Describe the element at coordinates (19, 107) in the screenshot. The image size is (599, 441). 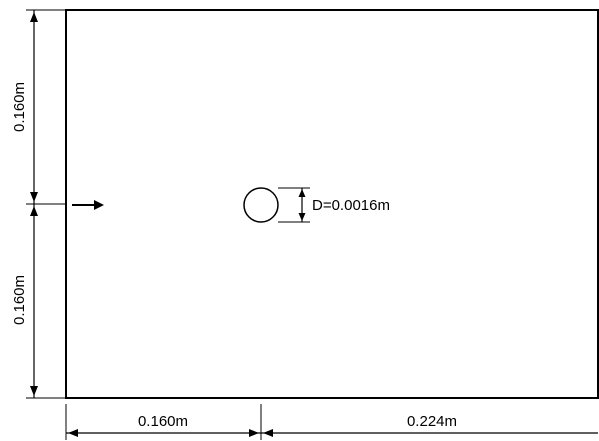
I see `left-upper-height-label: 0.160m` at that location.